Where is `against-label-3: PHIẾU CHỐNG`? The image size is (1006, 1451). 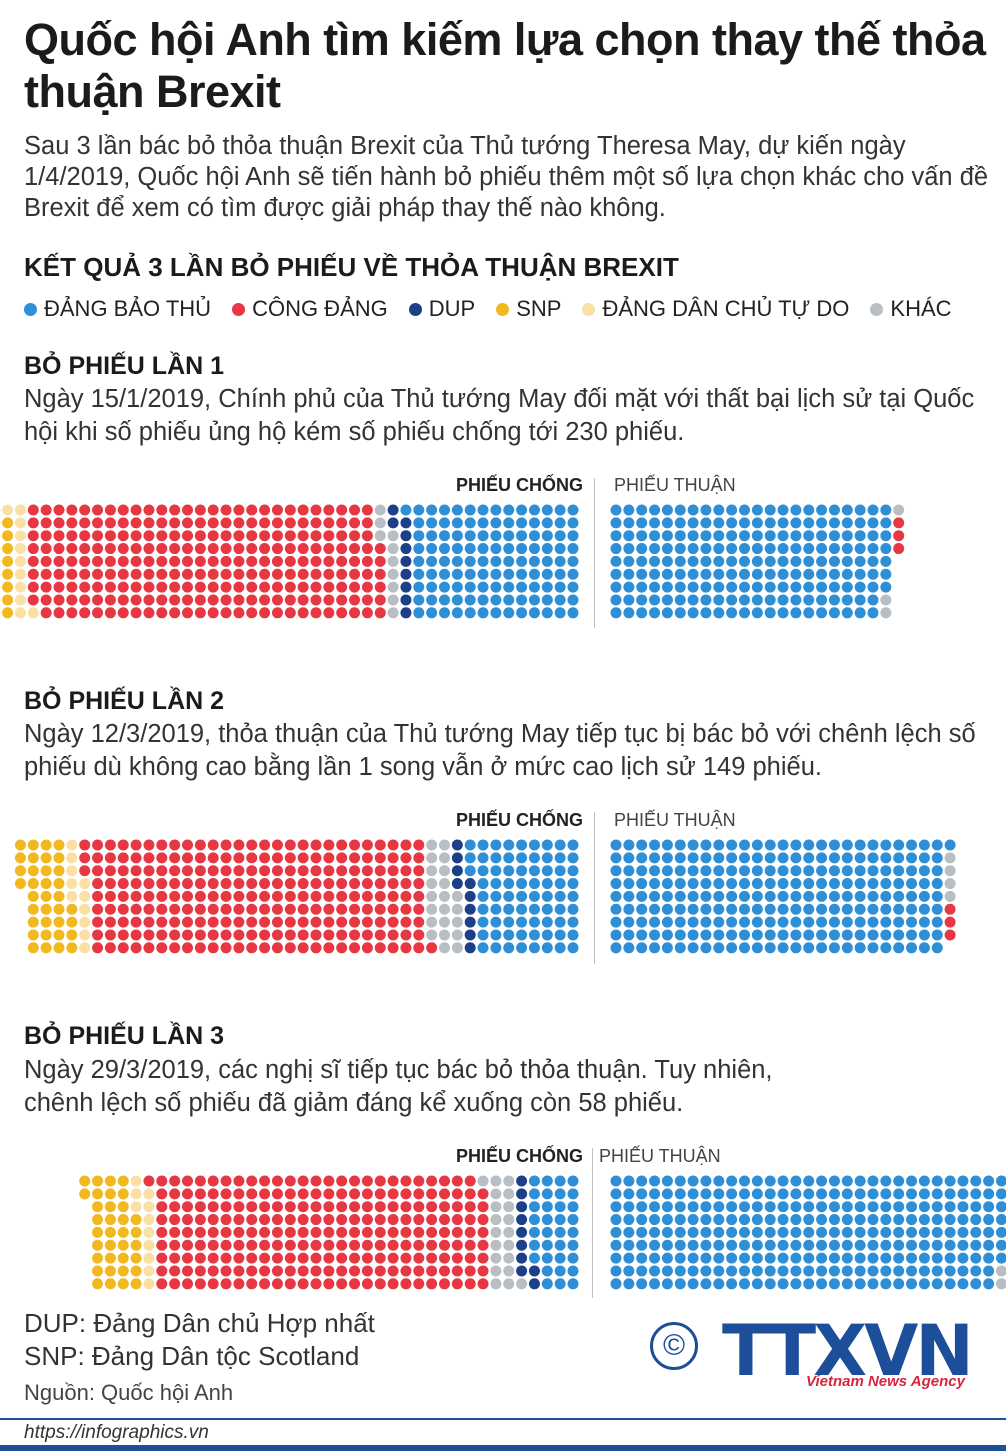
against-label-3: PHIẾU CHỐNG is located at coordinates (520, 1156).